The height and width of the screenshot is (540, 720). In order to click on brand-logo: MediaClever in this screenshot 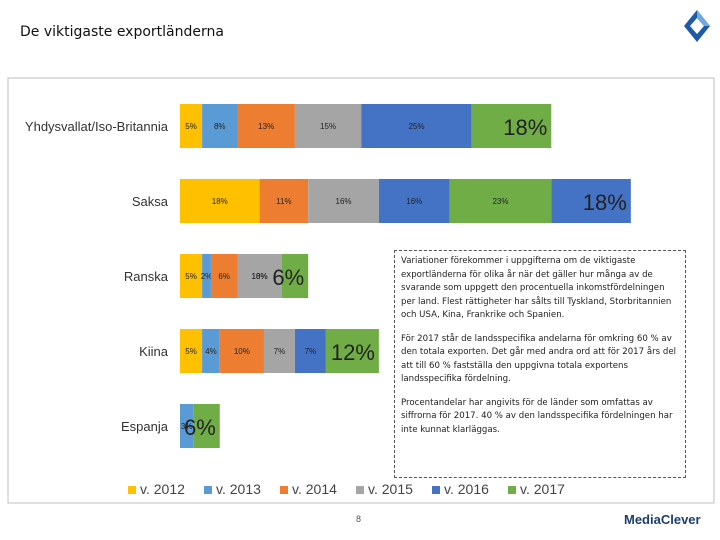, I will do `click(662, 519)`.